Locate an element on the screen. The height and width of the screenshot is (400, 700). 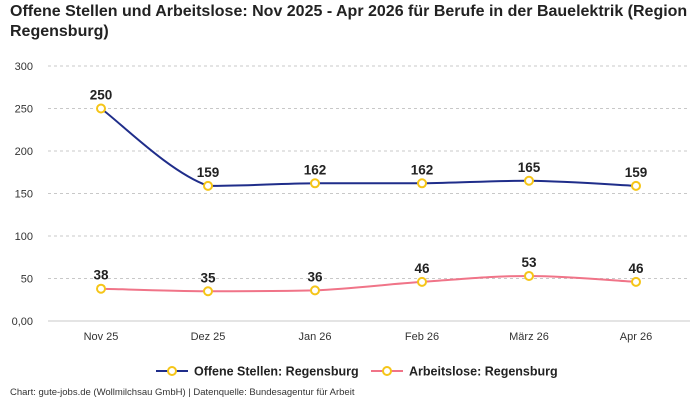
data-label: 35 is located at coordinates (208, 277).